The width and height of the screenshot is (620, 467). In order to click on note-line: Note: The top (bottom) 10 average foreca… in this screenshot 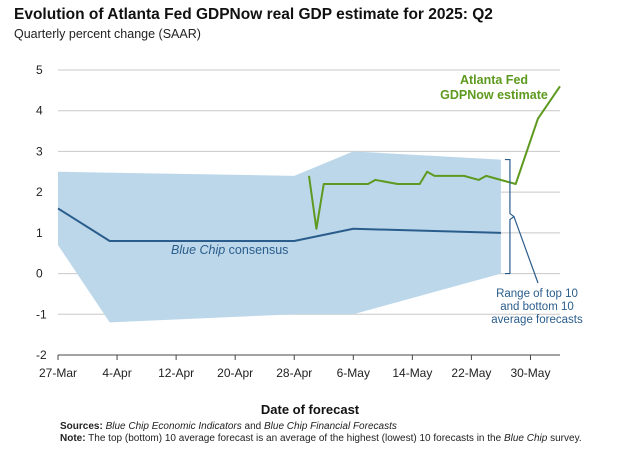, I will do `click(330, 439)`.